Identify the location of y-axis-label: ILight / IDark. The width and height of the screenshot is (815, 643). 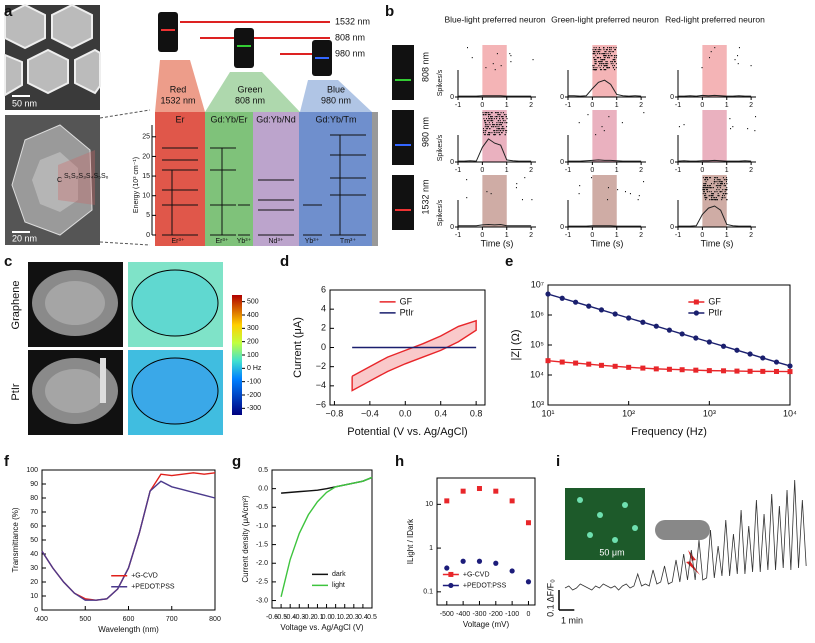
(410, 541).